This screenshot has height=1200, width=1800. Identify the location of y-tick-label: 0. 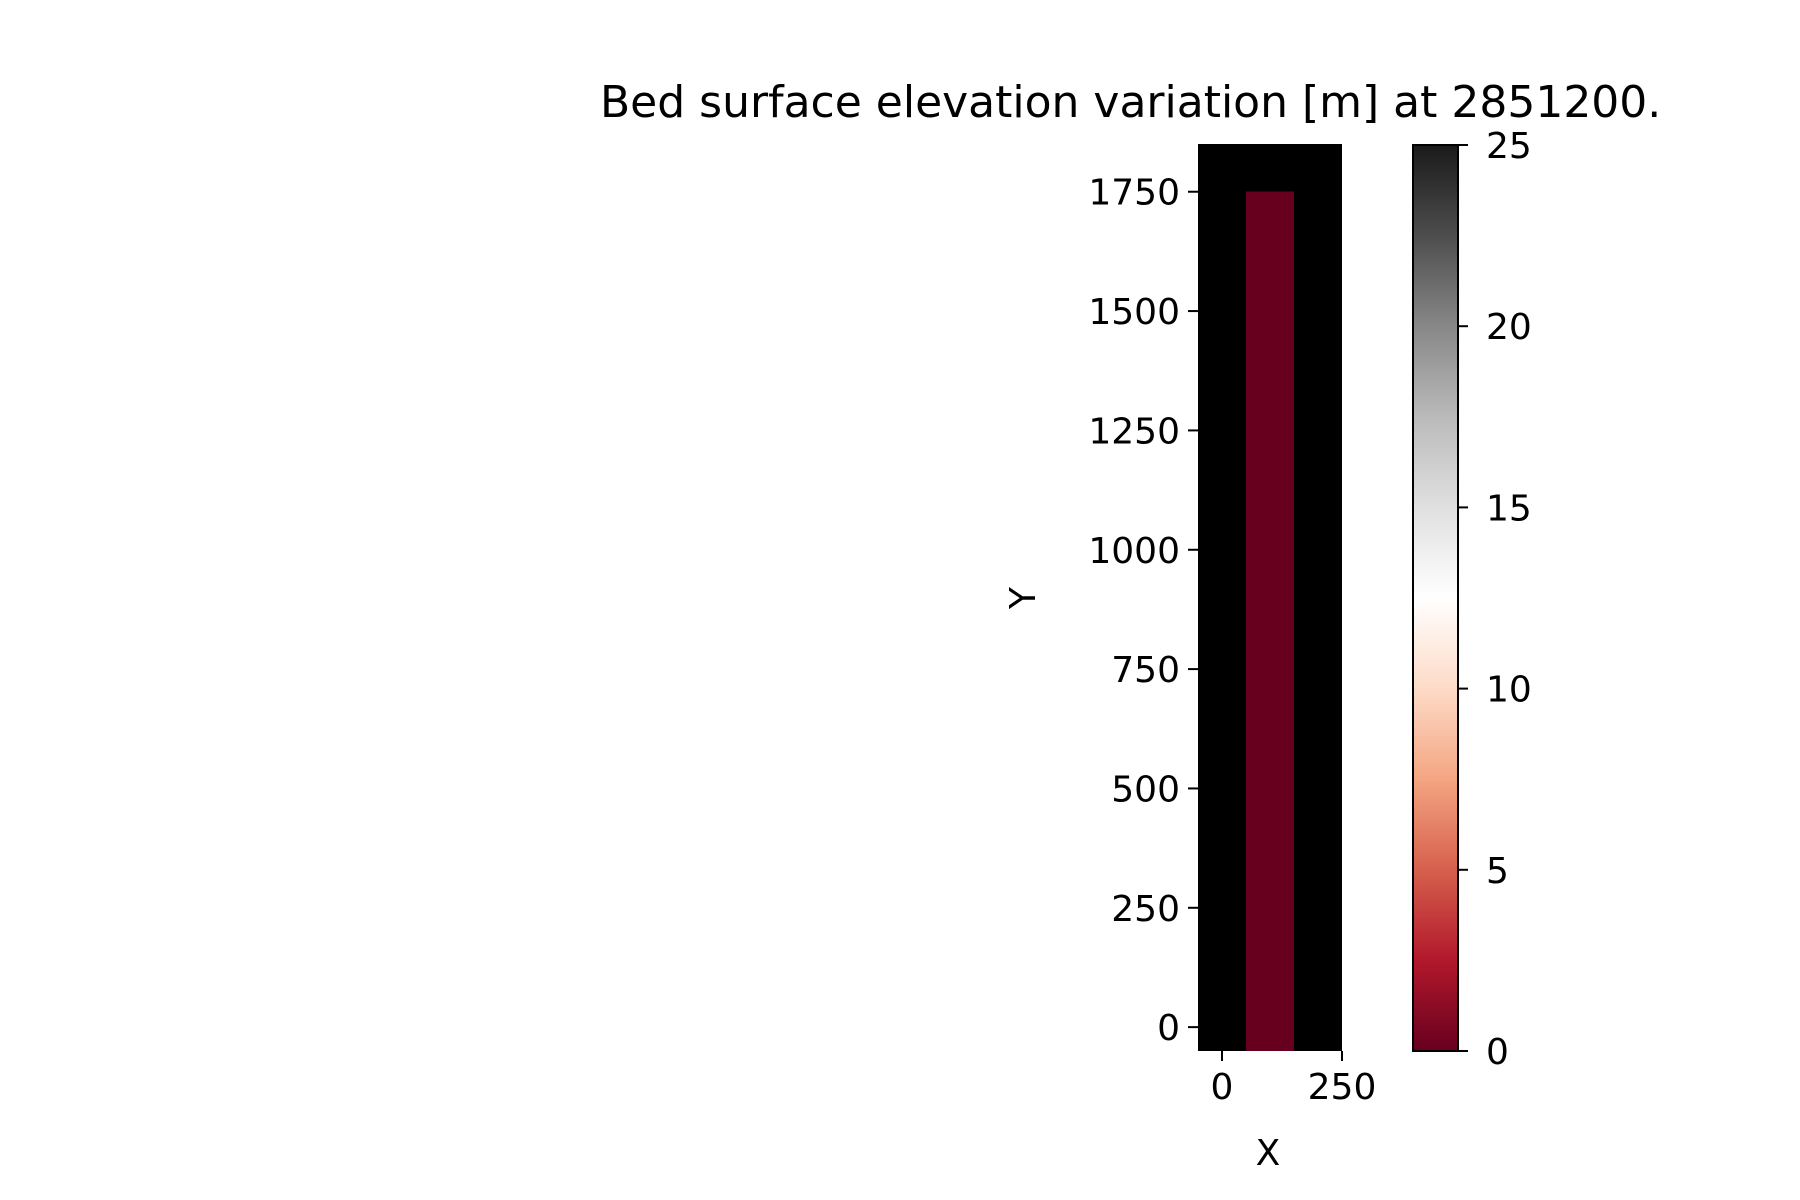
(1168, 1028).